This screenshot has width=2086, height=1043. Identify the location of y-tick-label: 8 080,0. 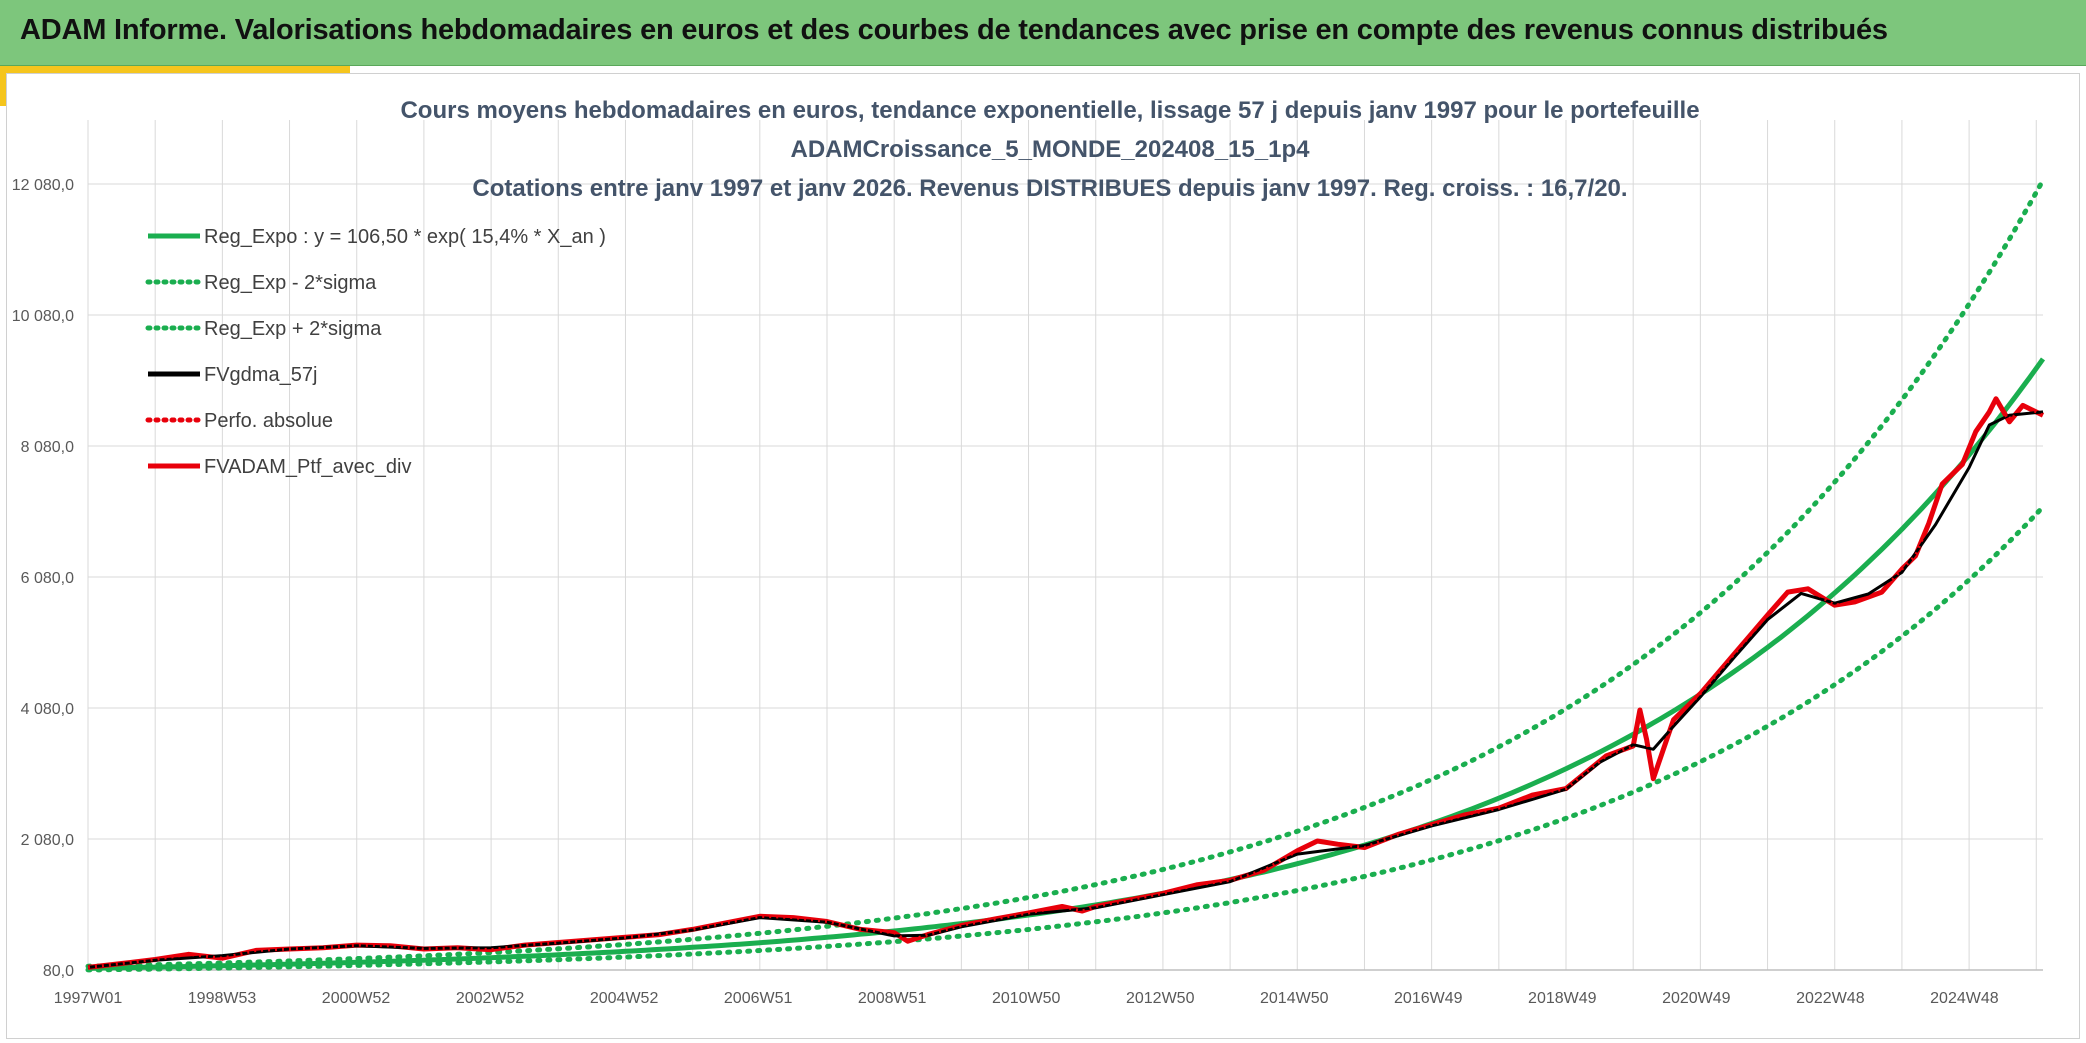
(47, 447).